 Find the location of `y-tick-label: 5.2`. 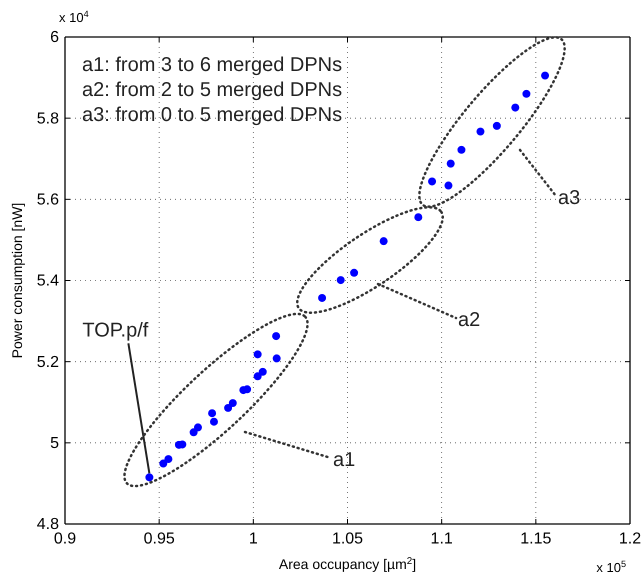

y-tick-label: 5.2 is located at coordinates (48, 362).